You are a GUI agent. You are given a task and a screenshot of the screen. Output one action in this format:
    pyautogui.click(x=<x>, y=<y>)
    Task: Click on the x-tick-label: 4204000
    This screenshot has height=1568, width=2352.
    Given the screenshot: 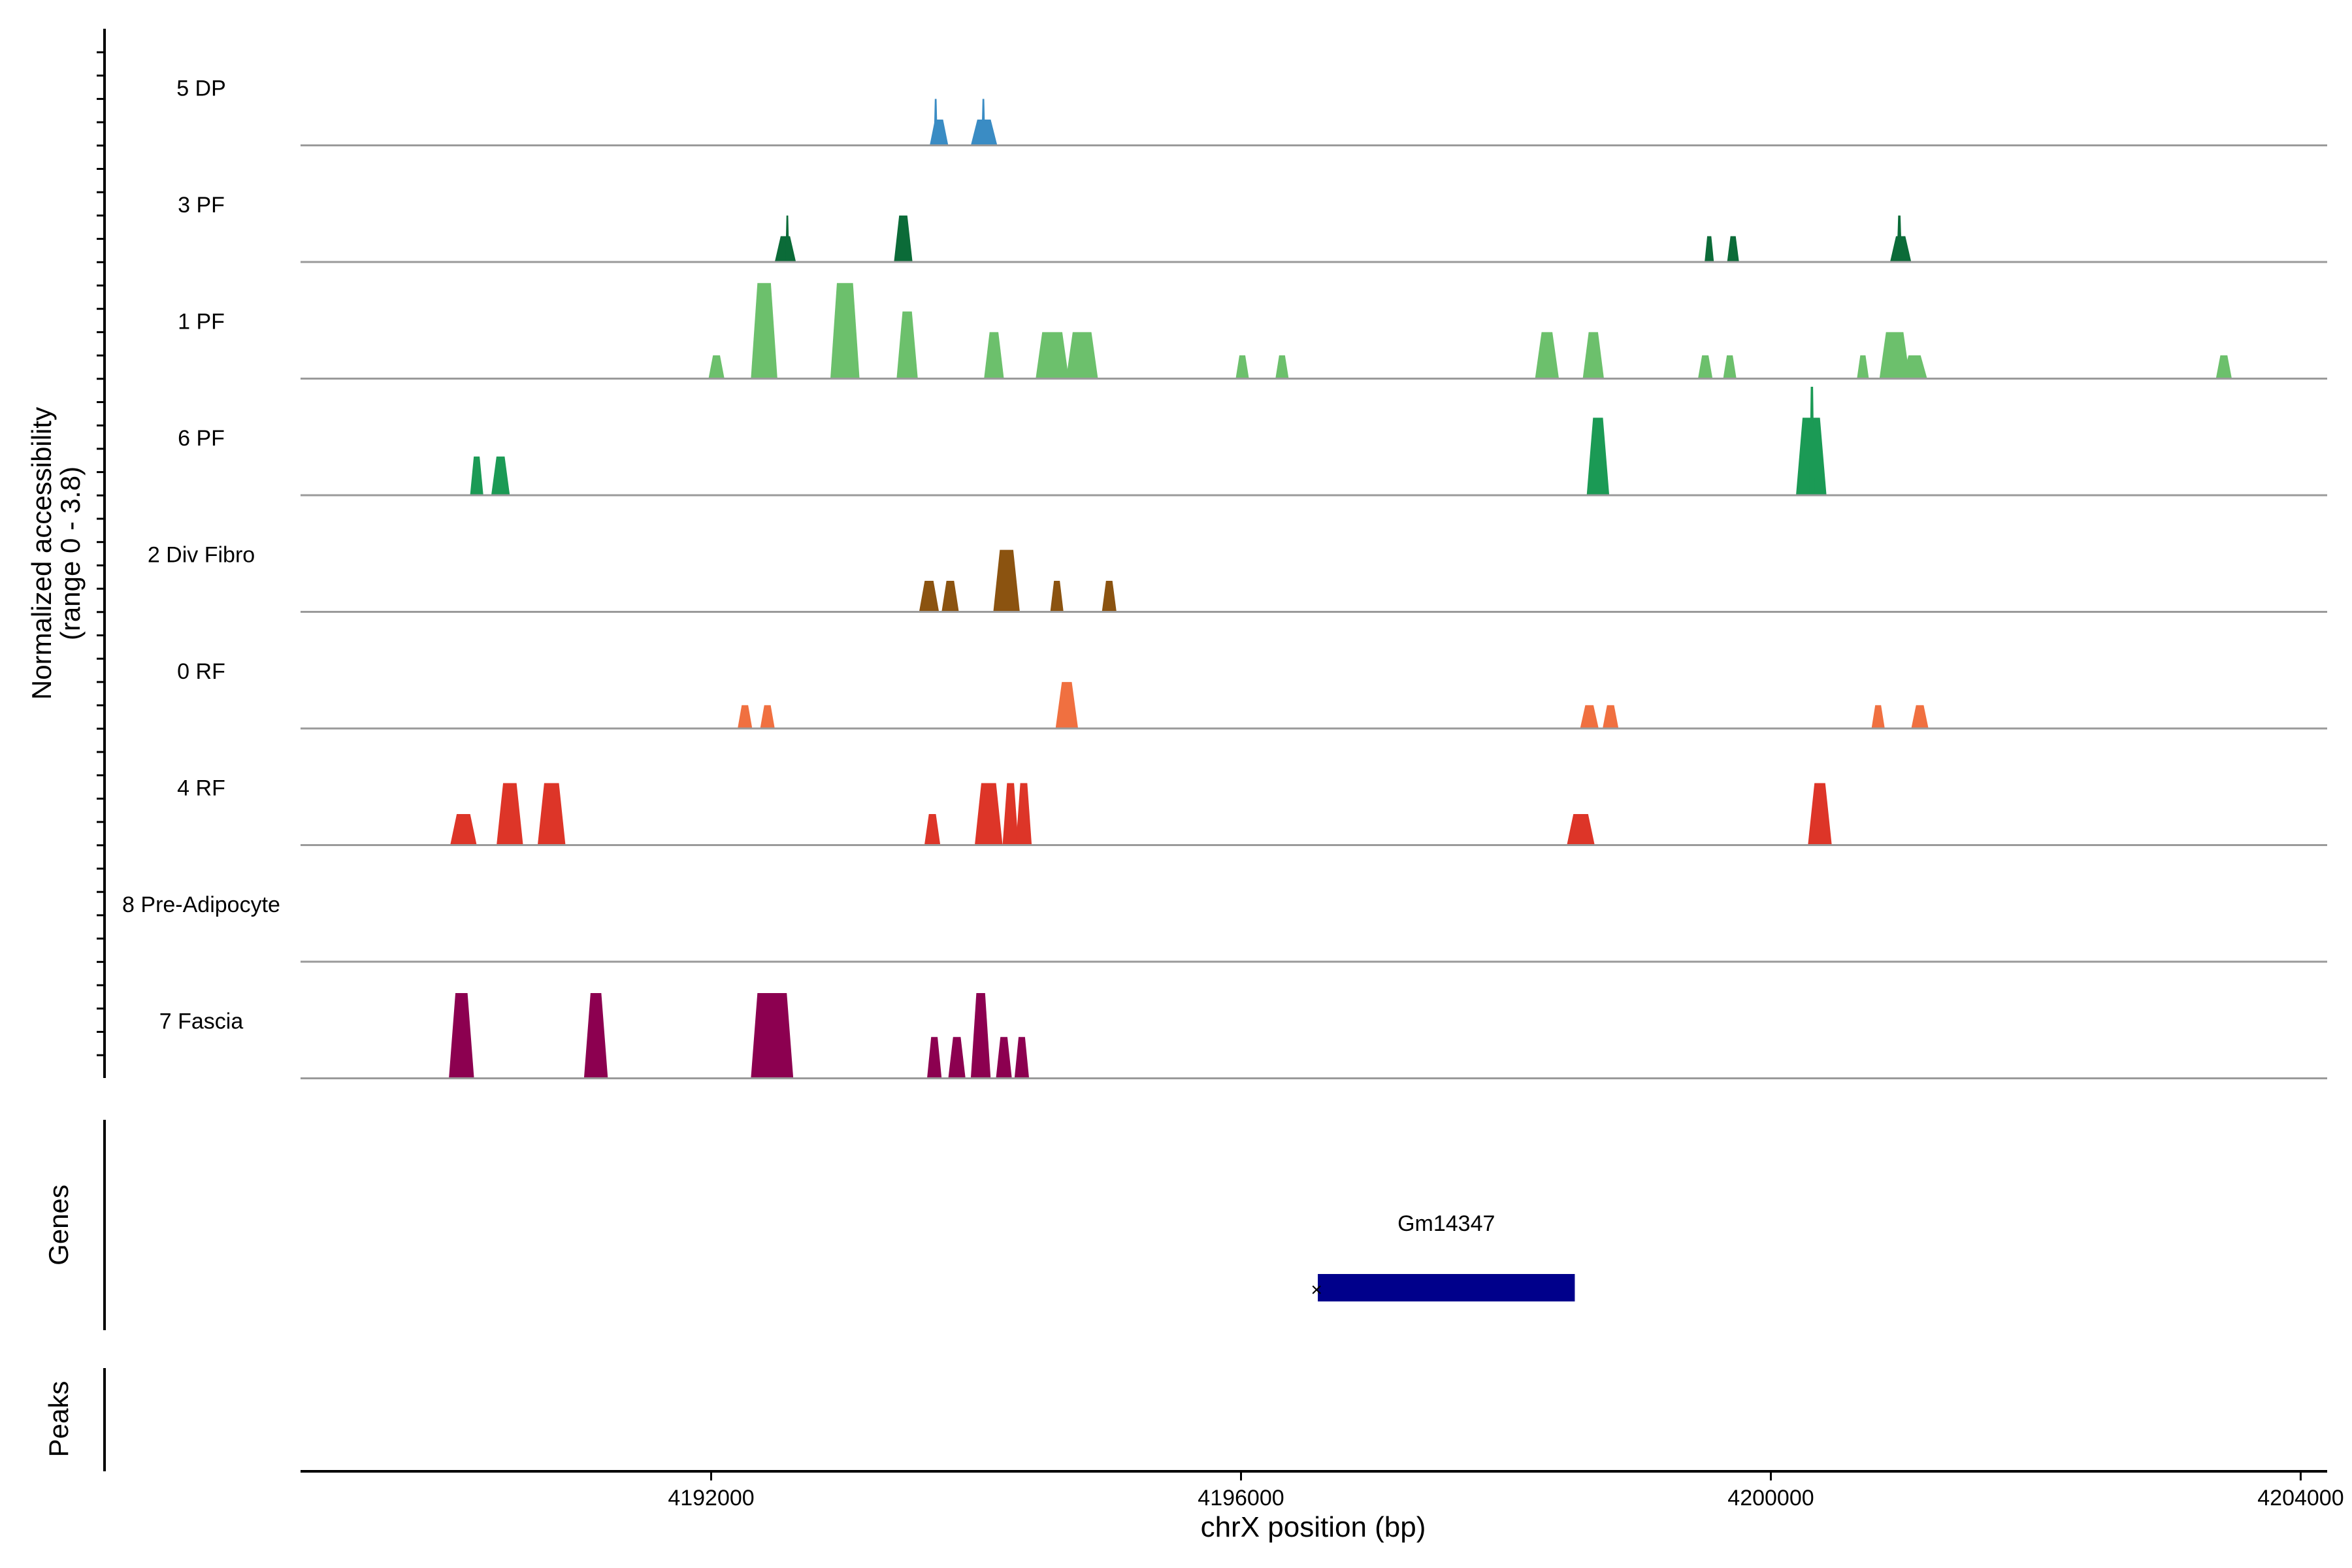 What is the action you would take?
    pyautogui.click(x=2300, y=1498)
    